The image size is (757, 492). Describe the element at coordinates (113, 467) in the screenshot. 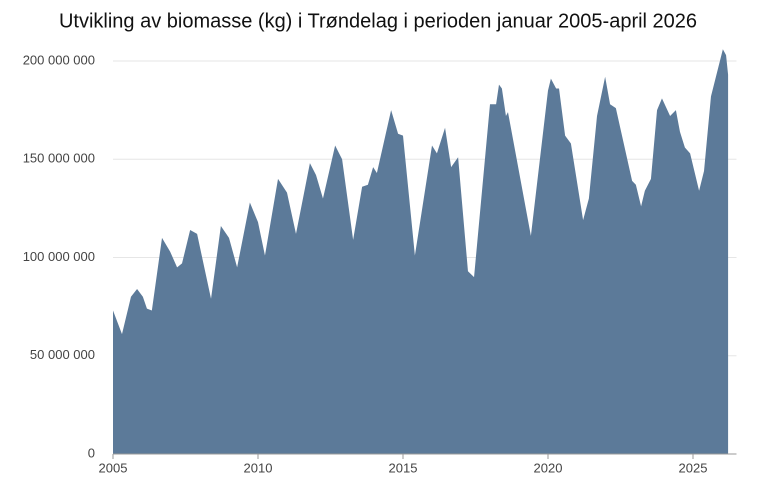

I see `x-tick-label: 2005` at that location.